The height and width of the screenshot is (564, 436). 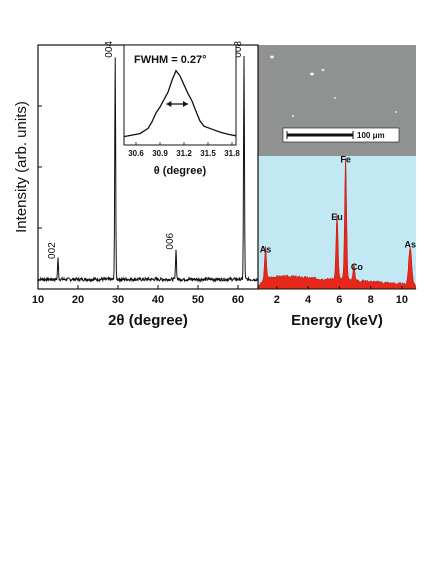 I want to click on fwhm-arrowhead-left, so click(x=169, y=104).